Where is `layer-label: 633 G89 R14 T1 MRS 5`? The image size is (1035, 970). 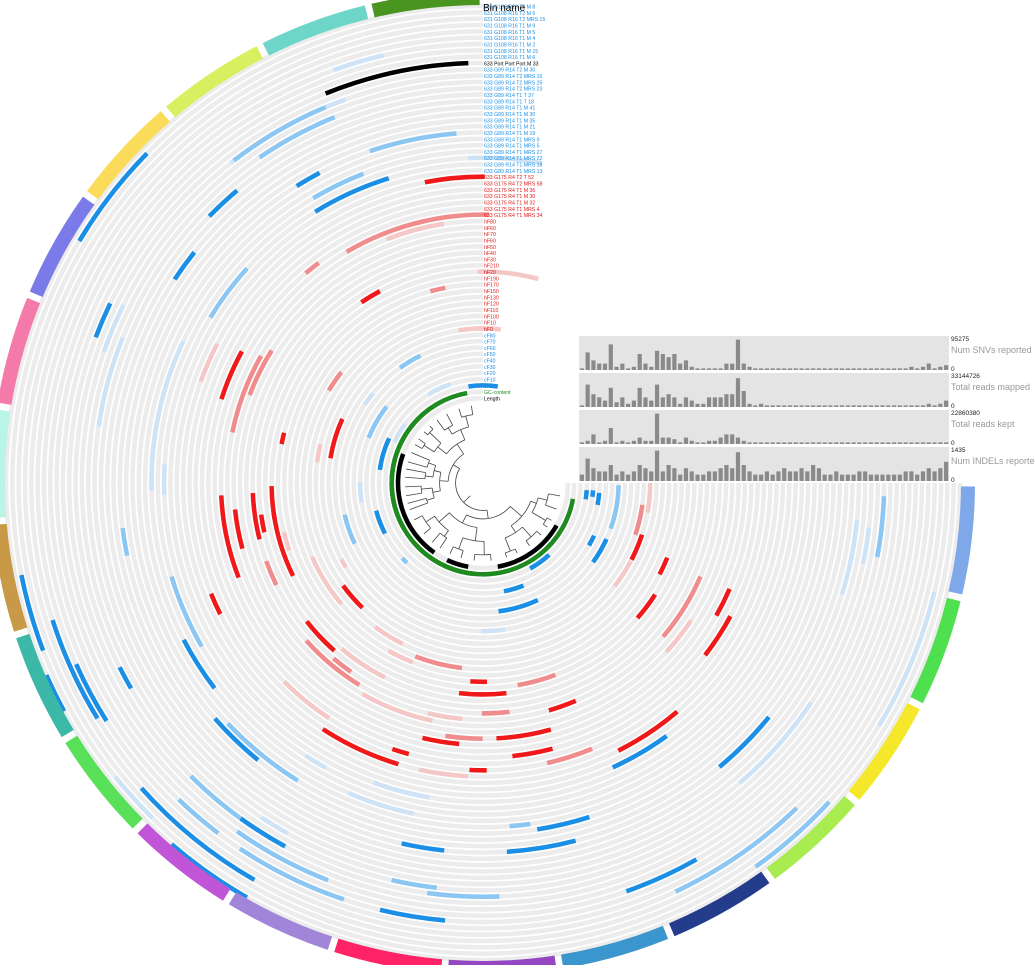
layer-label: 633 G89 R14 T1 MRS 5 is located at coordinates (512, 147).